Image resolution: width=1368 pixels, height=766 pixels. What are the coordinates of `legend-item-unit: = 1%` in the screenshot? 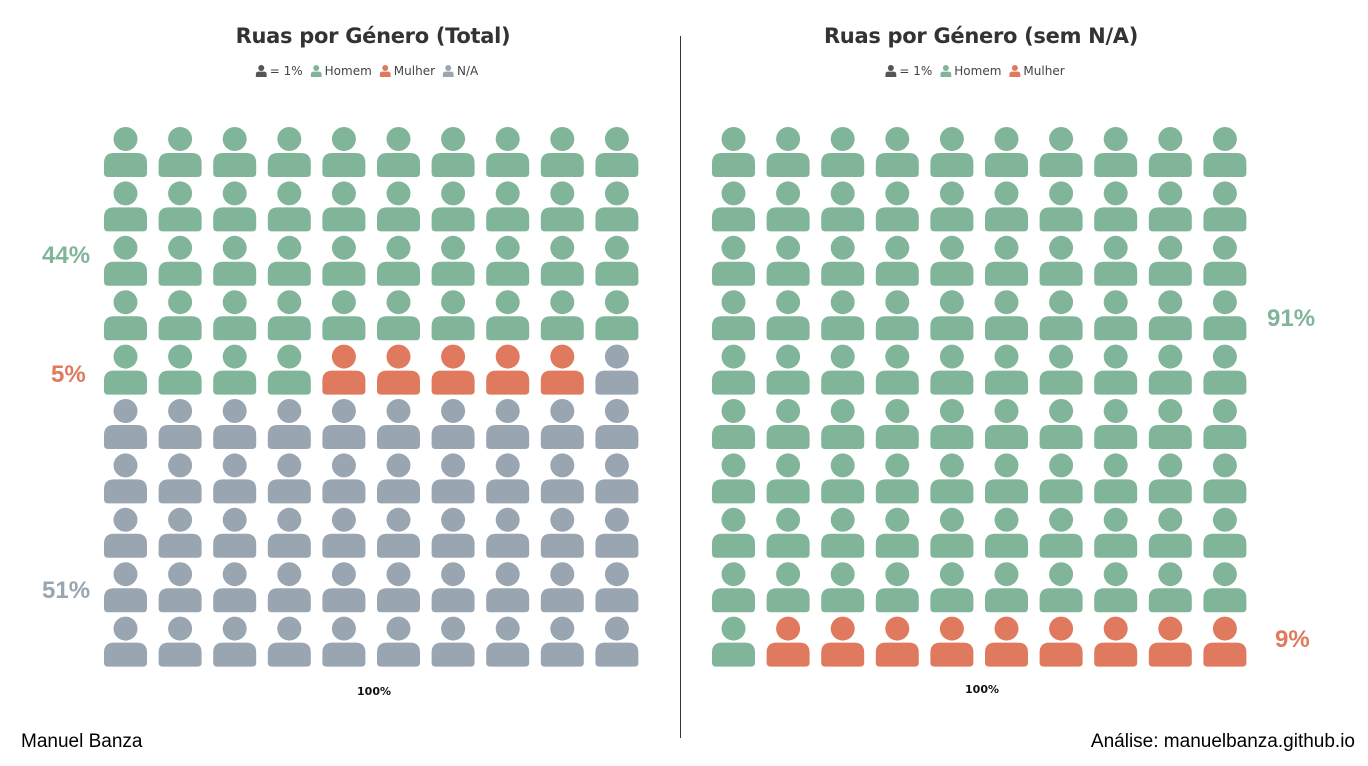 It's located at (279, 71).